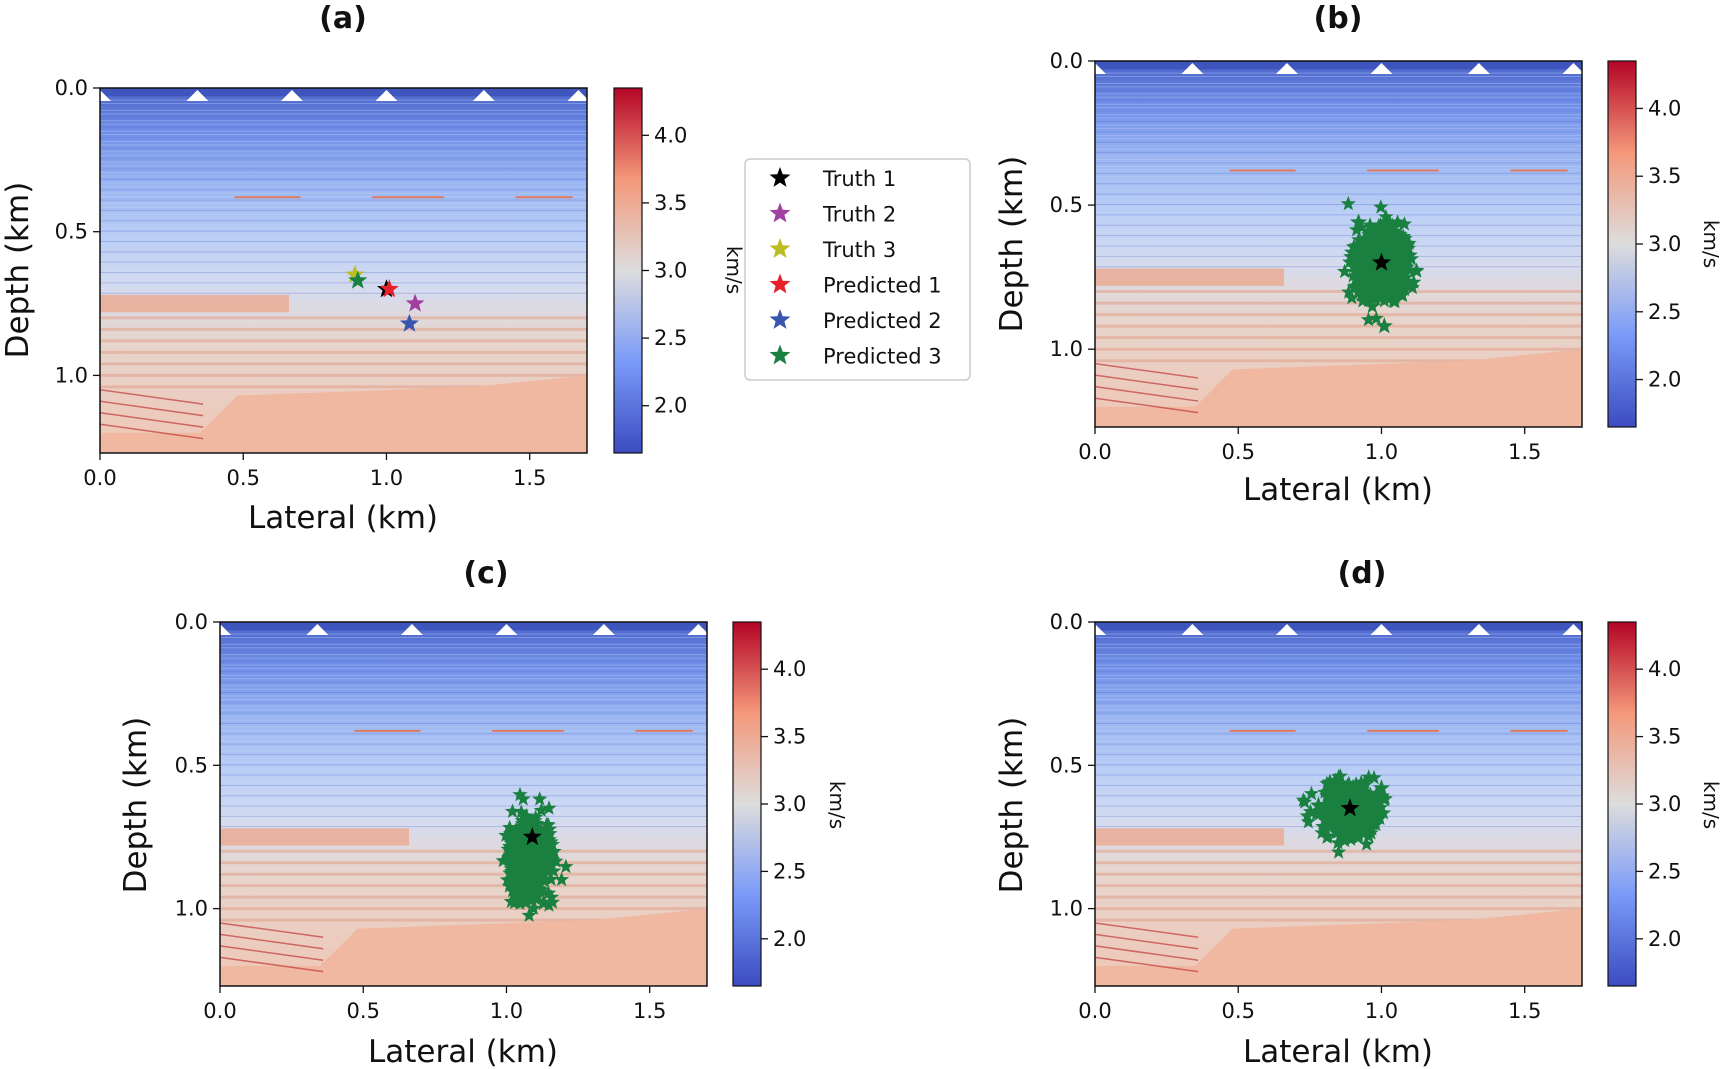 The width and height of the screenshot is (1724, 1069). Describe the element at coordinates (789, 669) in the screenshot. I see `colorbar-tick-label: 4.0` at that location.